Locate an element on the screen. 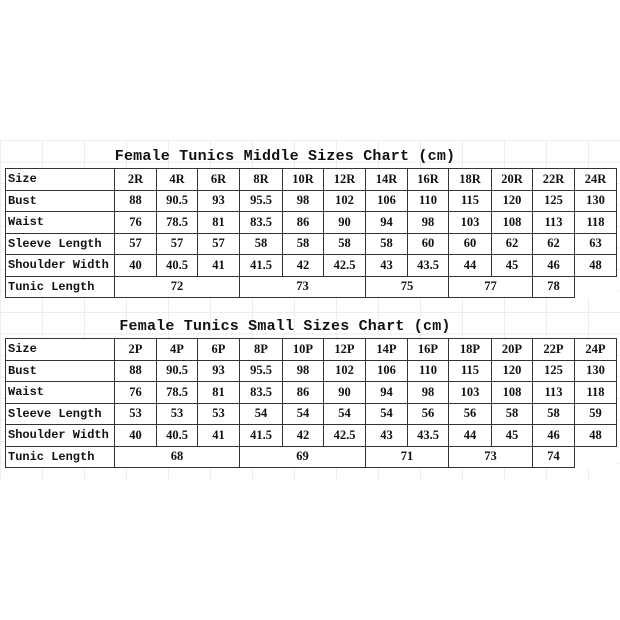 Image resolution: width=620 pixels, height=620 pixels. size-header: 20R is located at coordinates (512, 179).